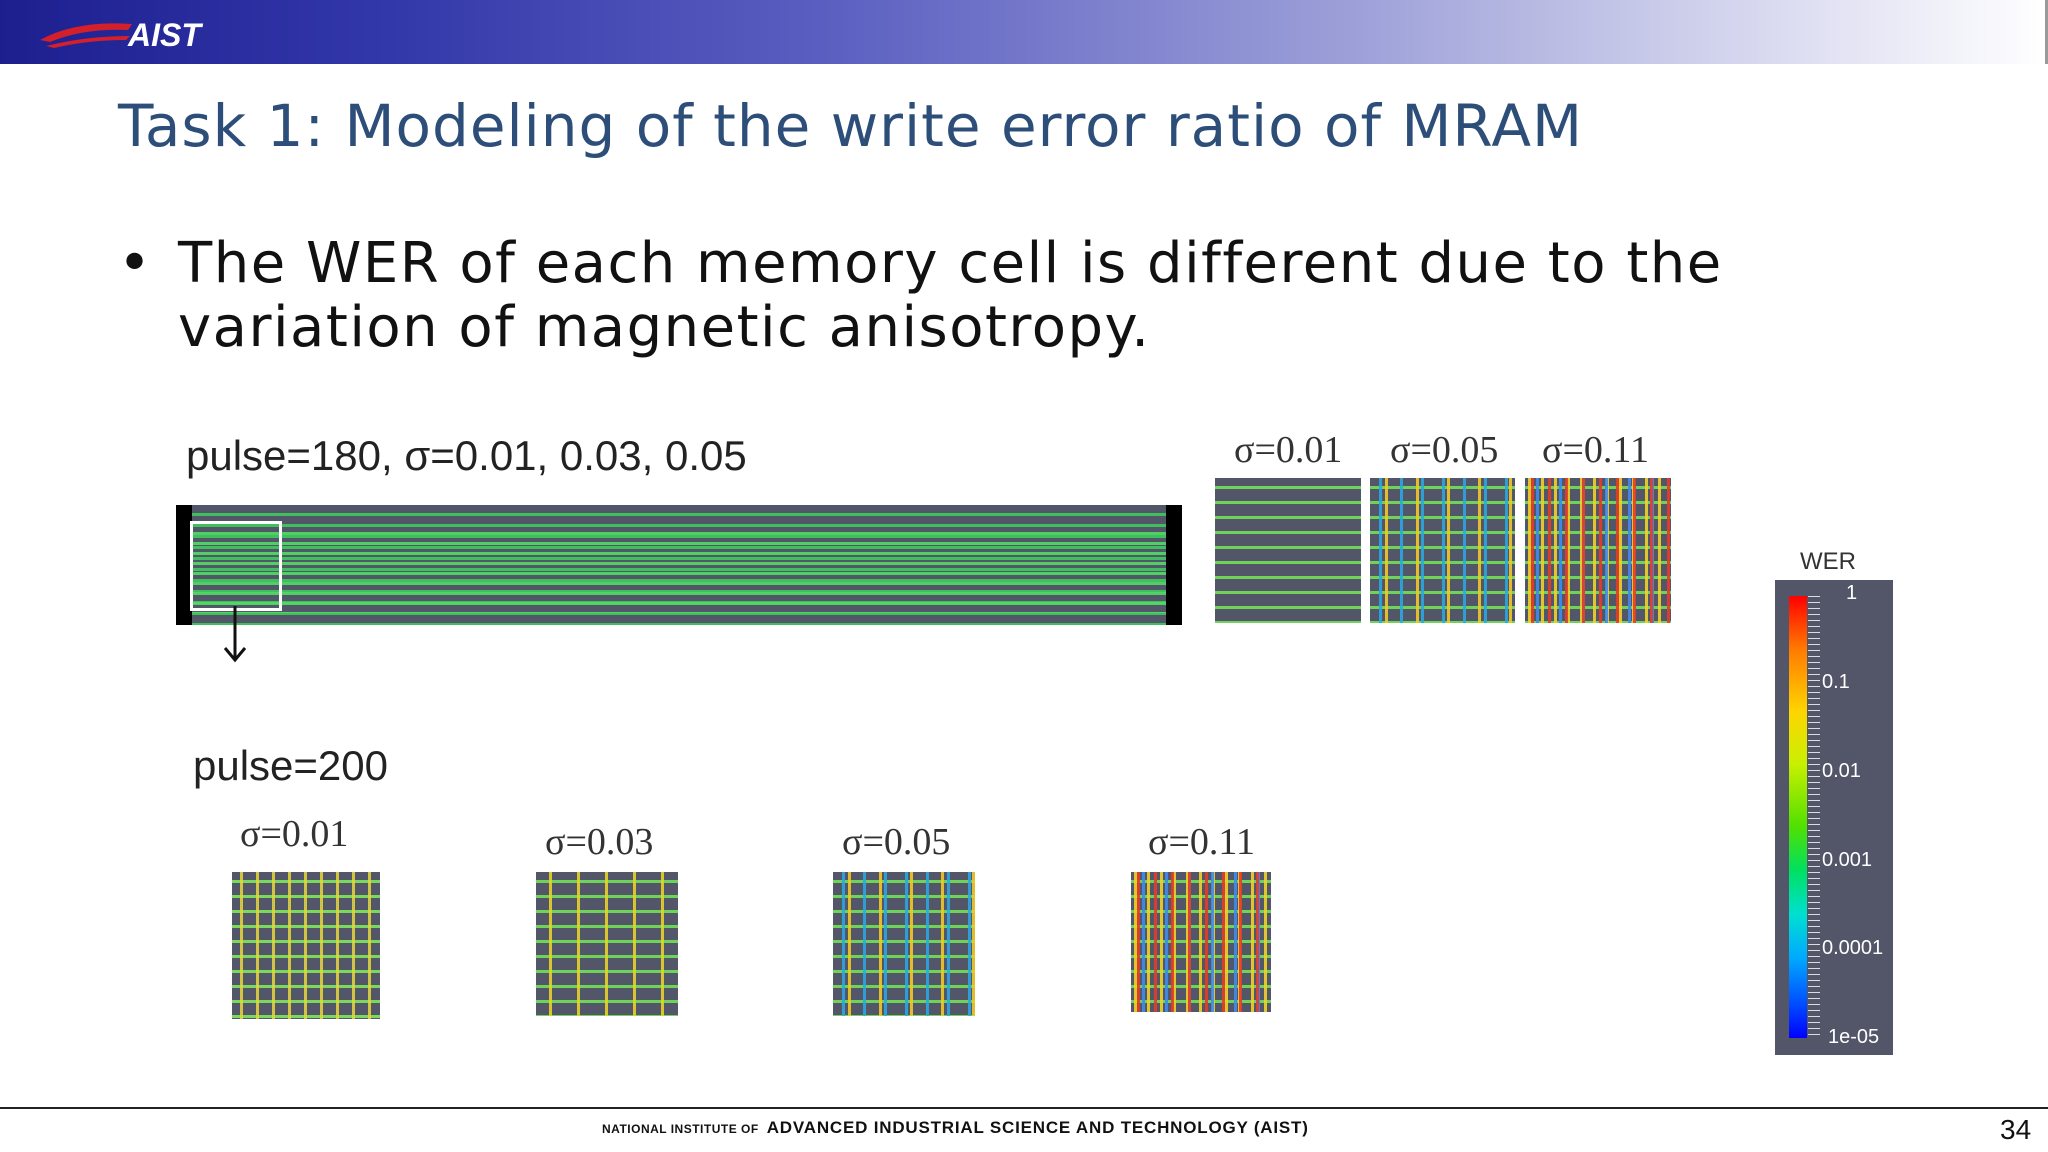  Describe the element at coordinates (1174, 565) in the screenshot. I see `strip-right-cap` at that location.